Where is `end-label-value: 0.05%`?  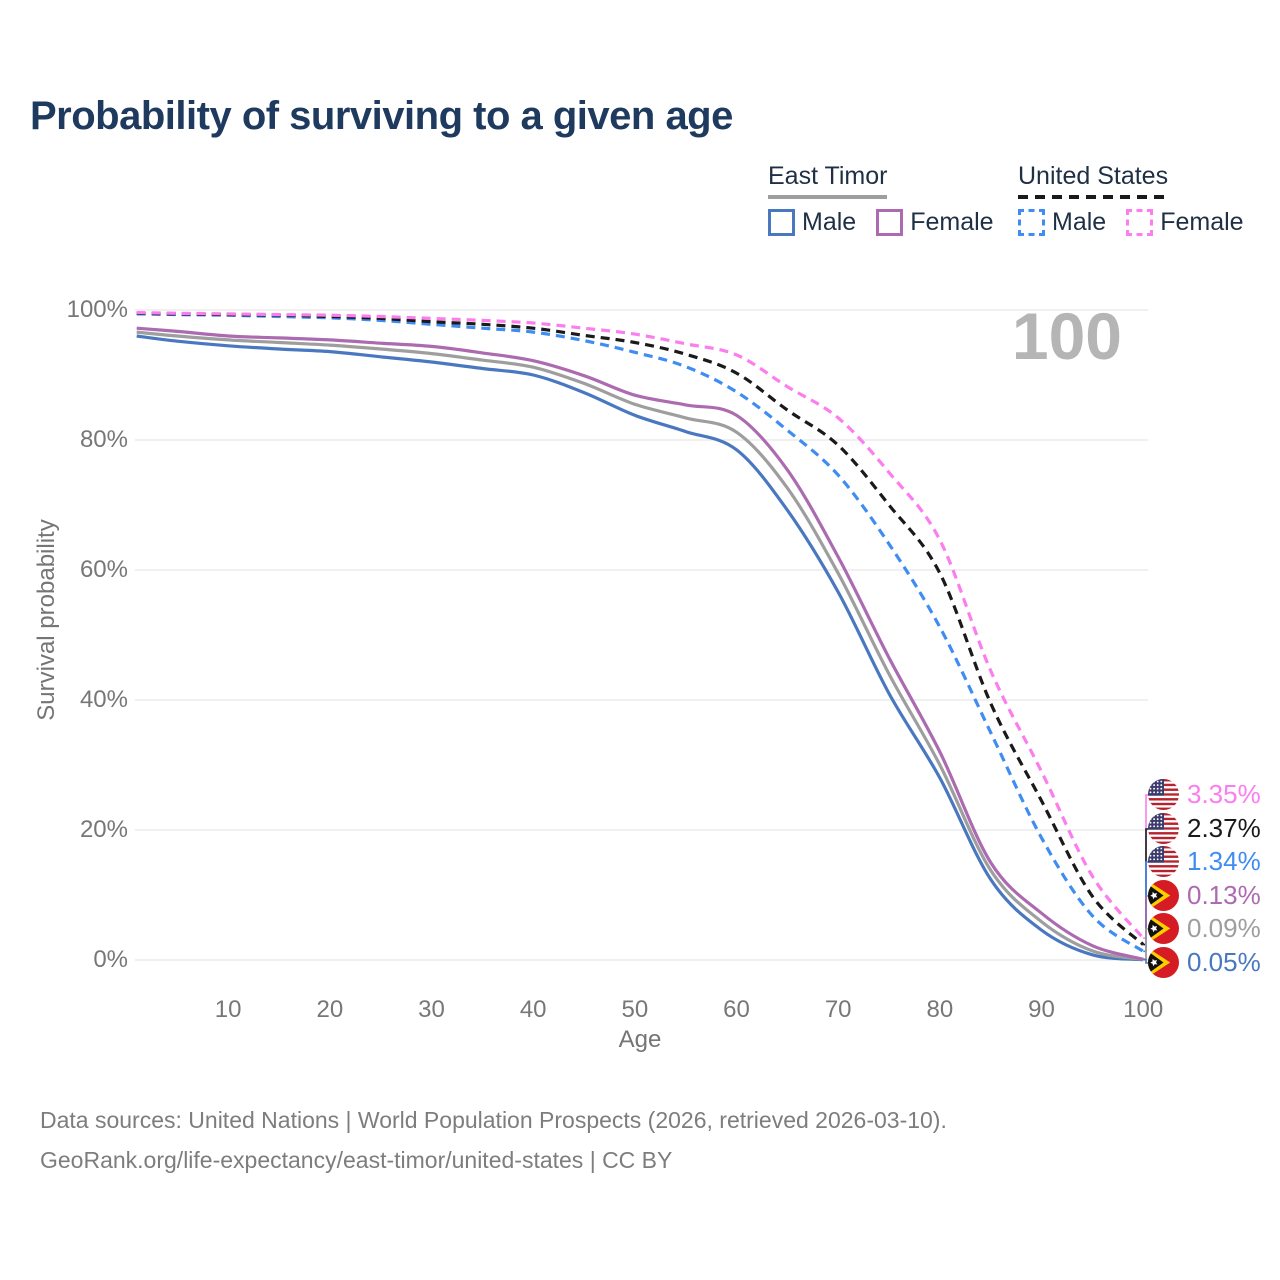 end-label-value: 0.05% is located at coordinates (1224, 962).